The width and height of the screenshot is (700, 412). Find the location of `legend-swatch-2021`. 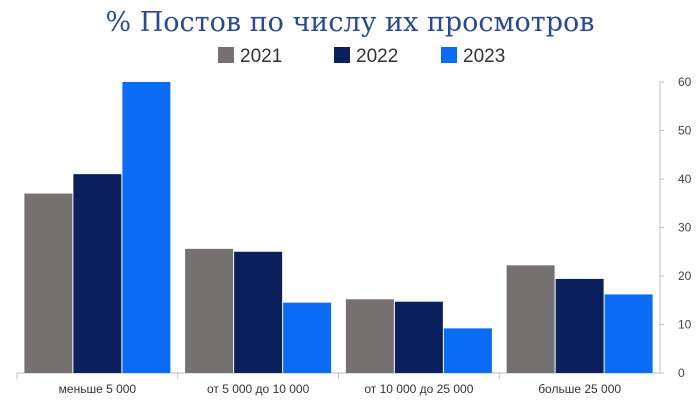

legend-swatch-2021 is located at coordinates (226, 55).